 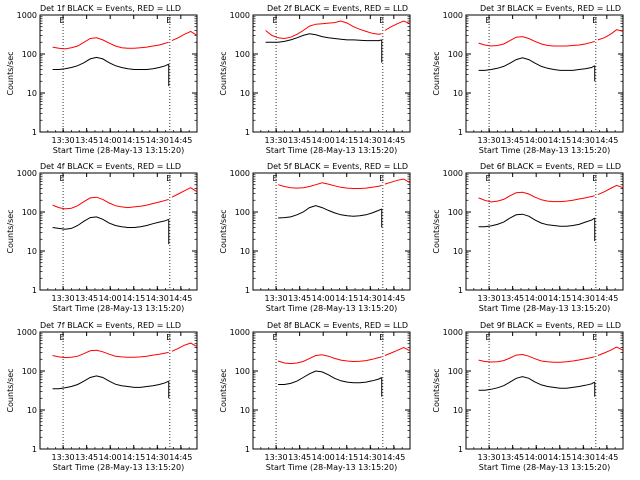 What do you see at coordinates (110, 8) in the screenshot?
I see `panel-title: Det 1f BLACK = Events, RED = LLD` at bounding box center [110, 8].